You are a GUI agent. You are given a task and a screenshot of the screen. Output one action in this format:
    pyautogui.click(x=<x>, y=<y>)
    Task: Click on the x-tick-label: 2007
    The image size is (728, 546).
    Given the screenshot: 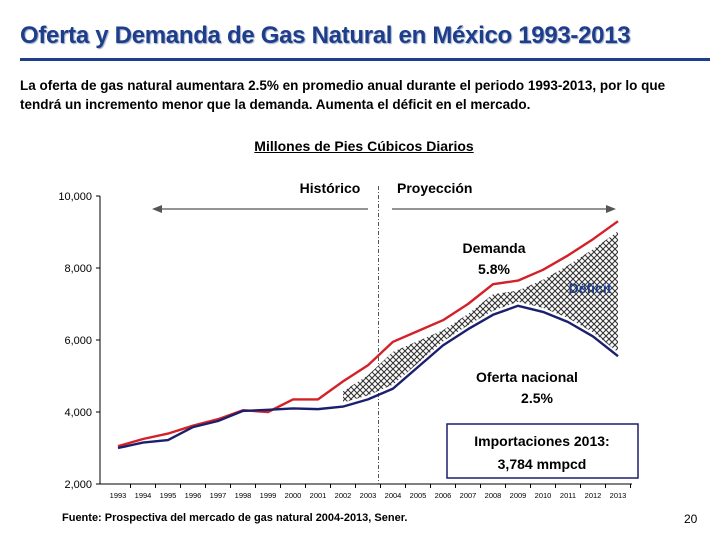 What is the action you would take?
    pyautogui.click(x=468, y=495)
    